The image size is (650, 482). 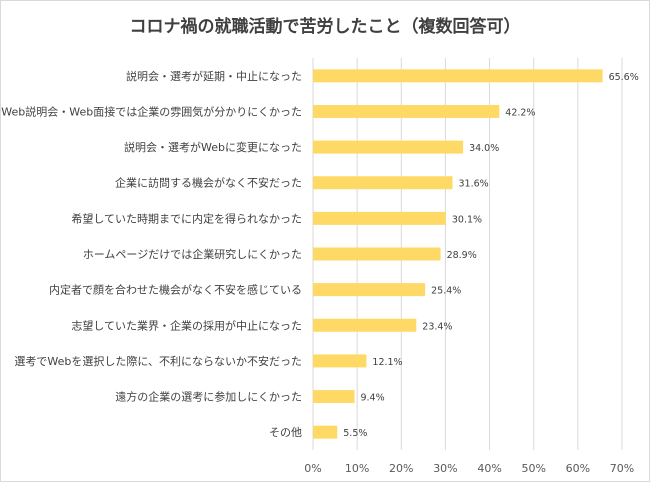 I want to click on category-label: Web説明会・Web面接では企業の雰囲気が分かりにくかった, so click(x=151, y=111).